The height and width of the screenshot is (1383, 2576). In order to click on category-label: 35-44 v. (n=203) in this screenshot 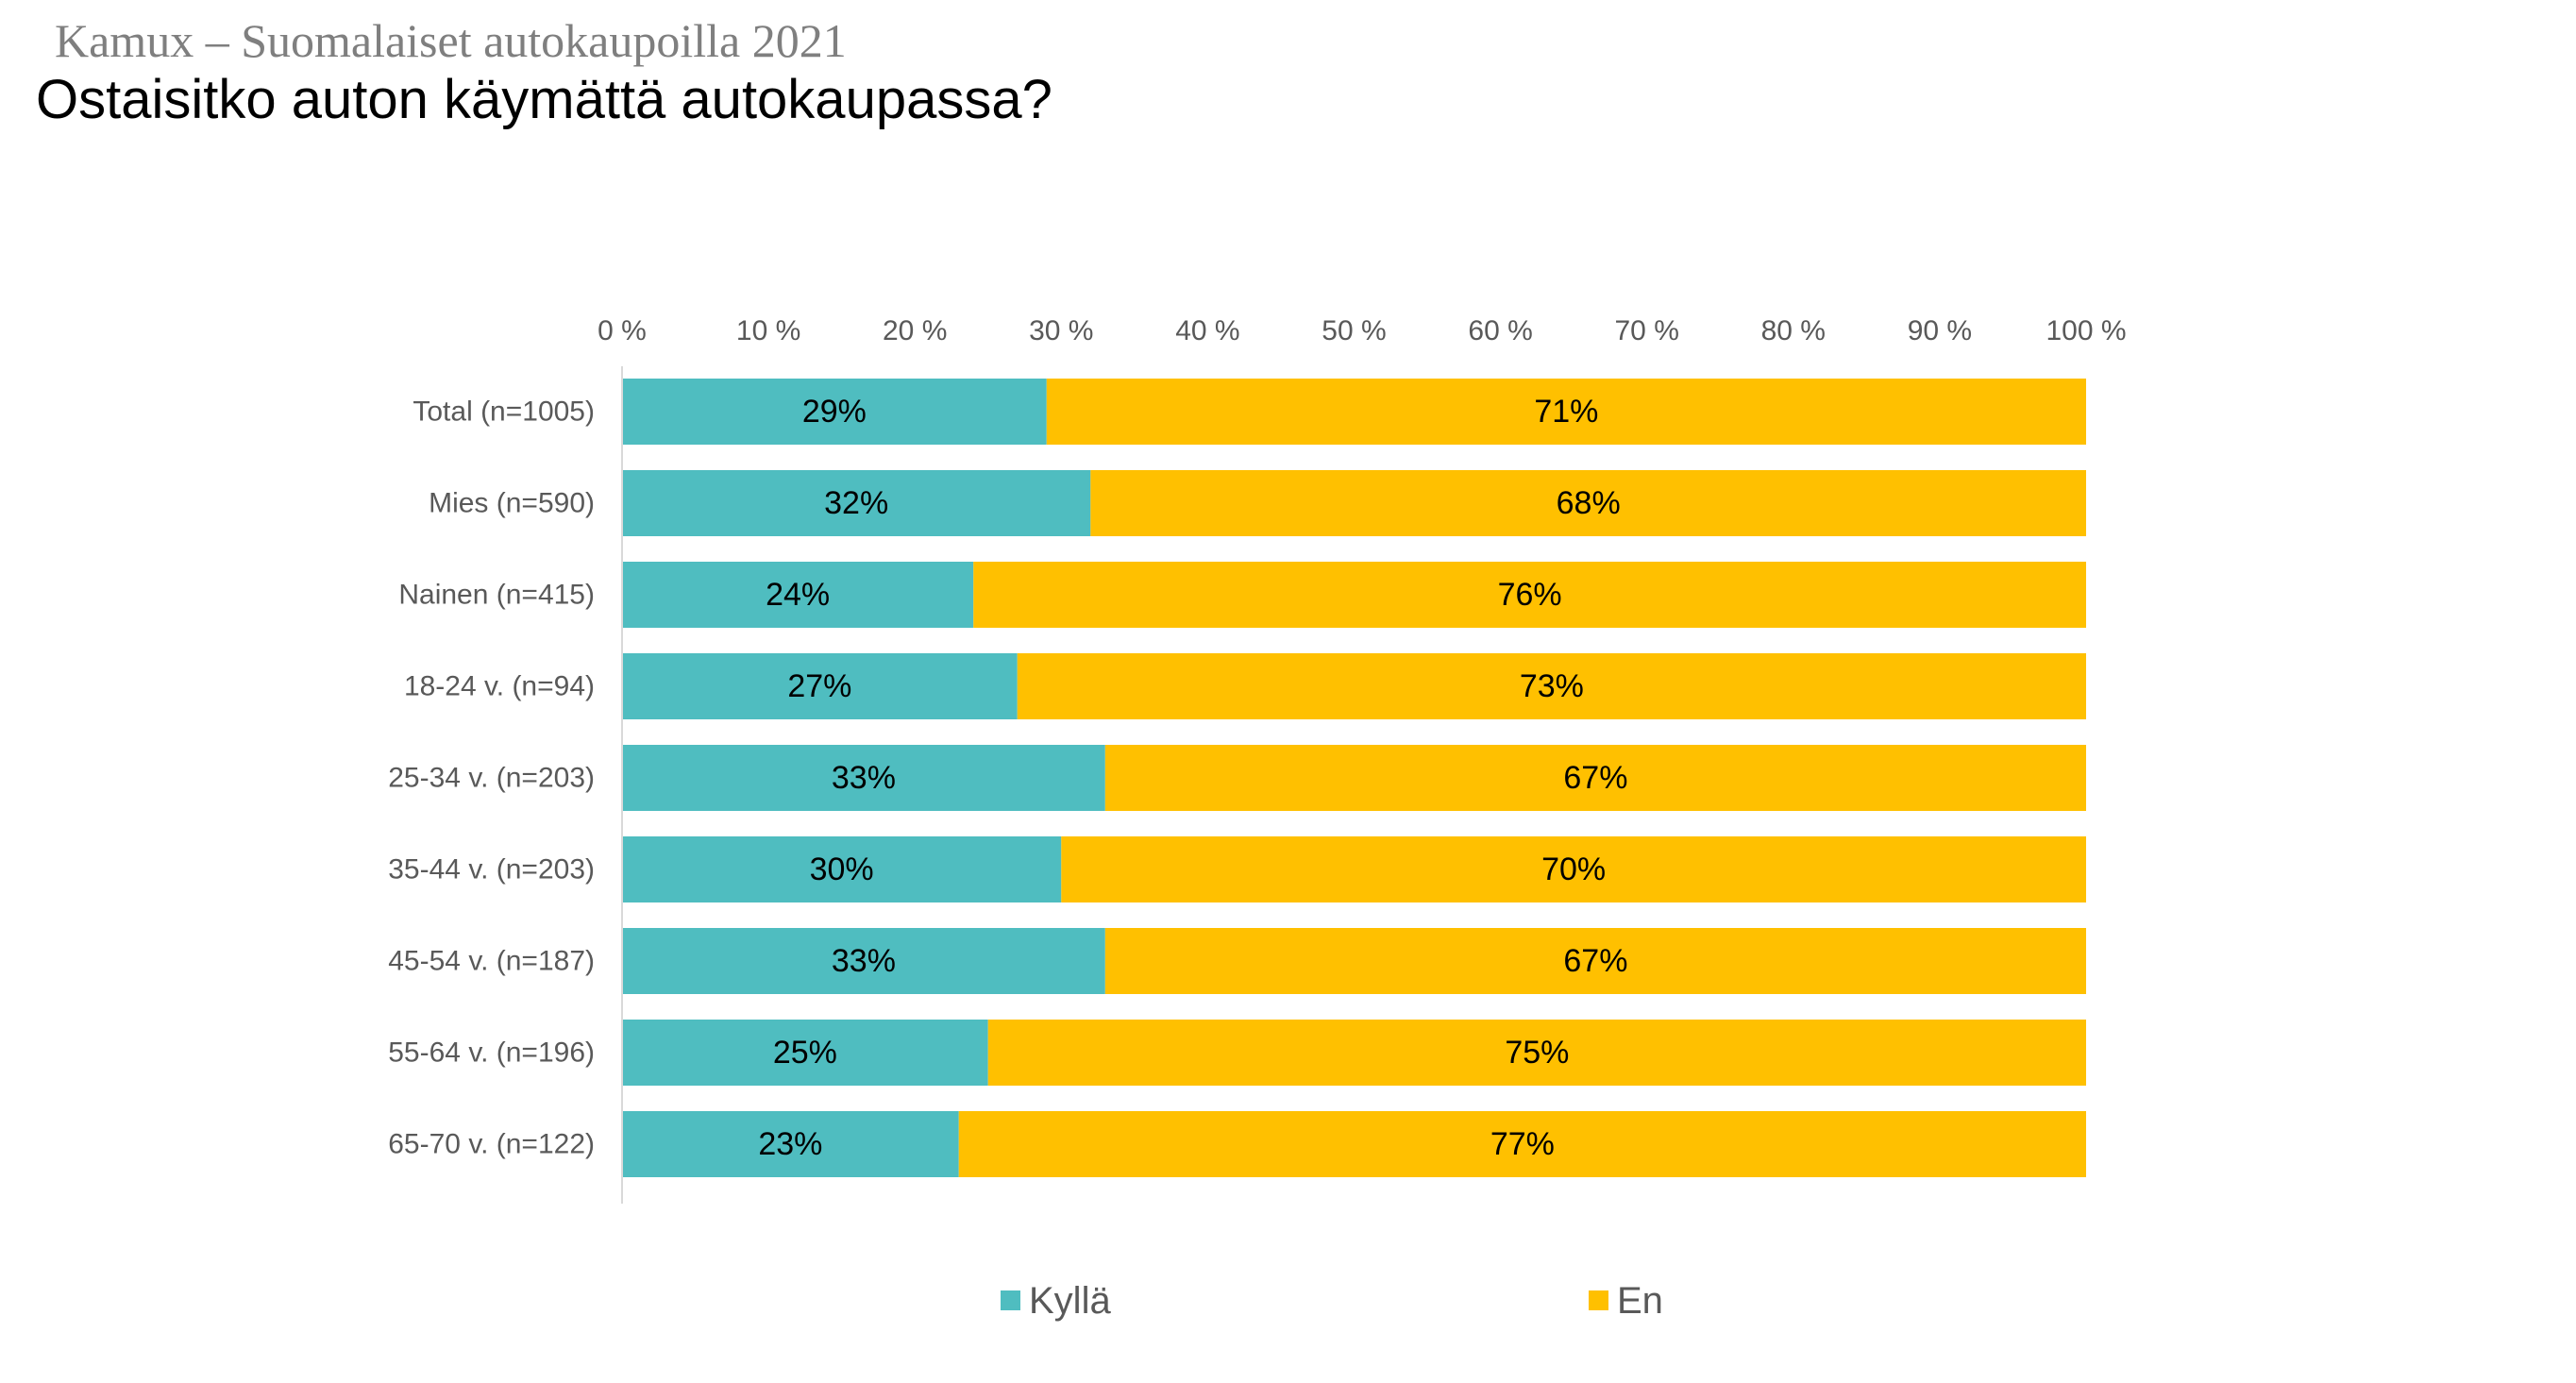, I will do `click(491, 869)`.